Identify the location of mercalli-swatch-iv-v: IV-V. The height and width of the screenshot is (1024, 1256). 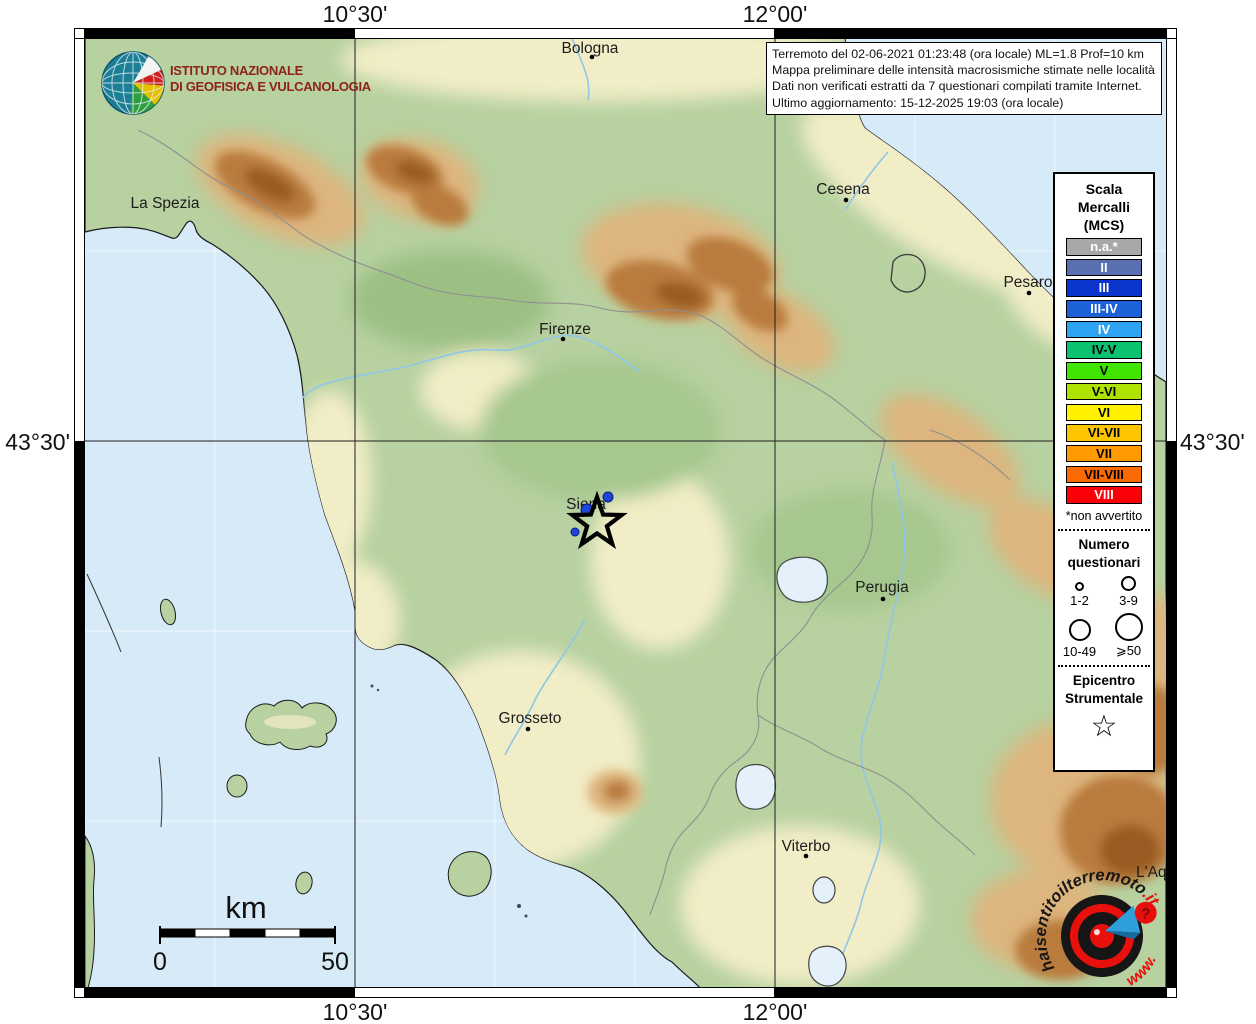
(1104, 350).